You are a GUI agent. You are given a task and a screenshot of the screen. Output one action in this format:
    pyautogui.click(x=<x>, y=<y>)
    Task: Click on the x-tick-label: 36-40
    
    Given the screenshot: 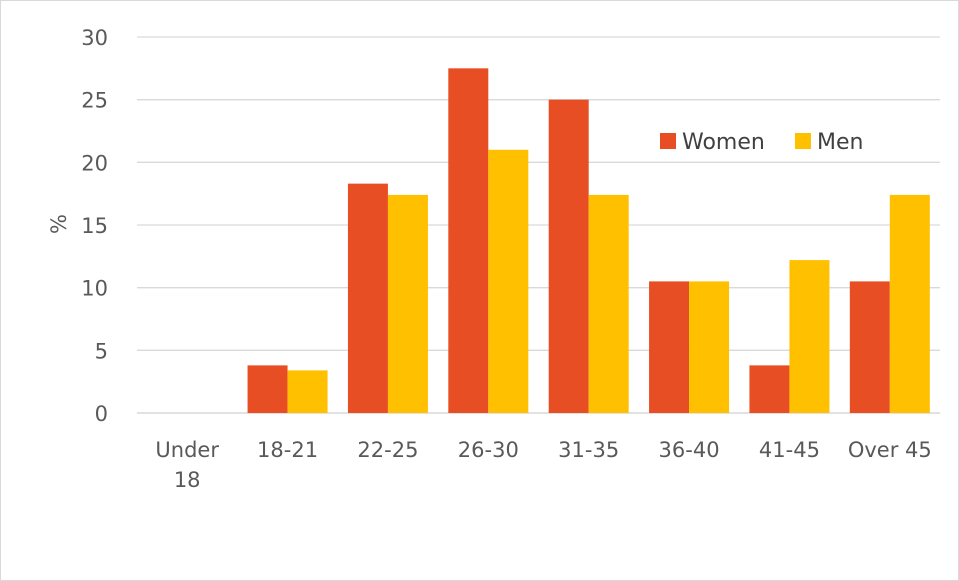 What is the action you would take?
    pyautogui.click(x=689, y=450)
    